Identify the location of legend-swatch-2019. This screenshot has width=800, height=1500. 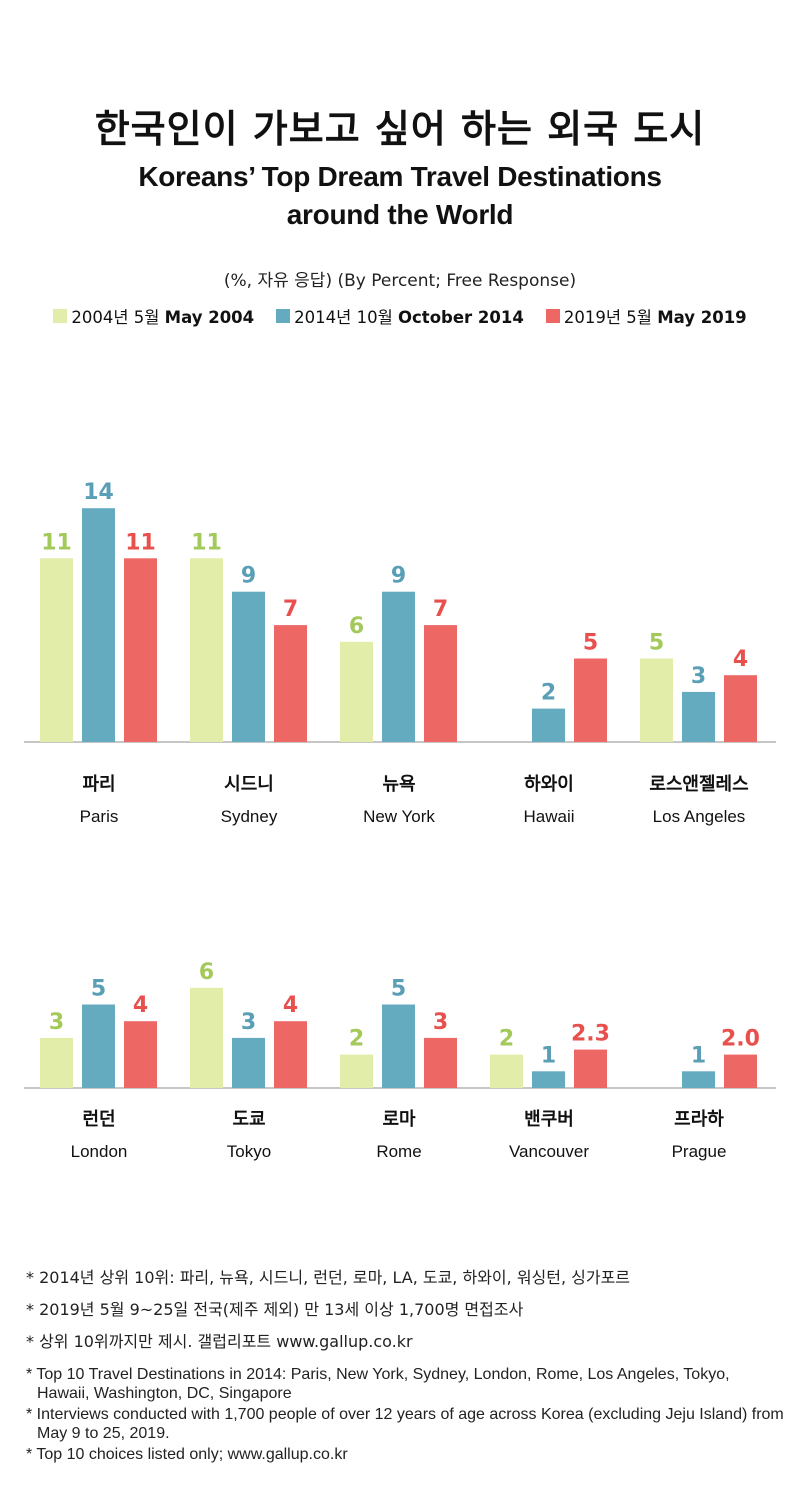
(552, 316).